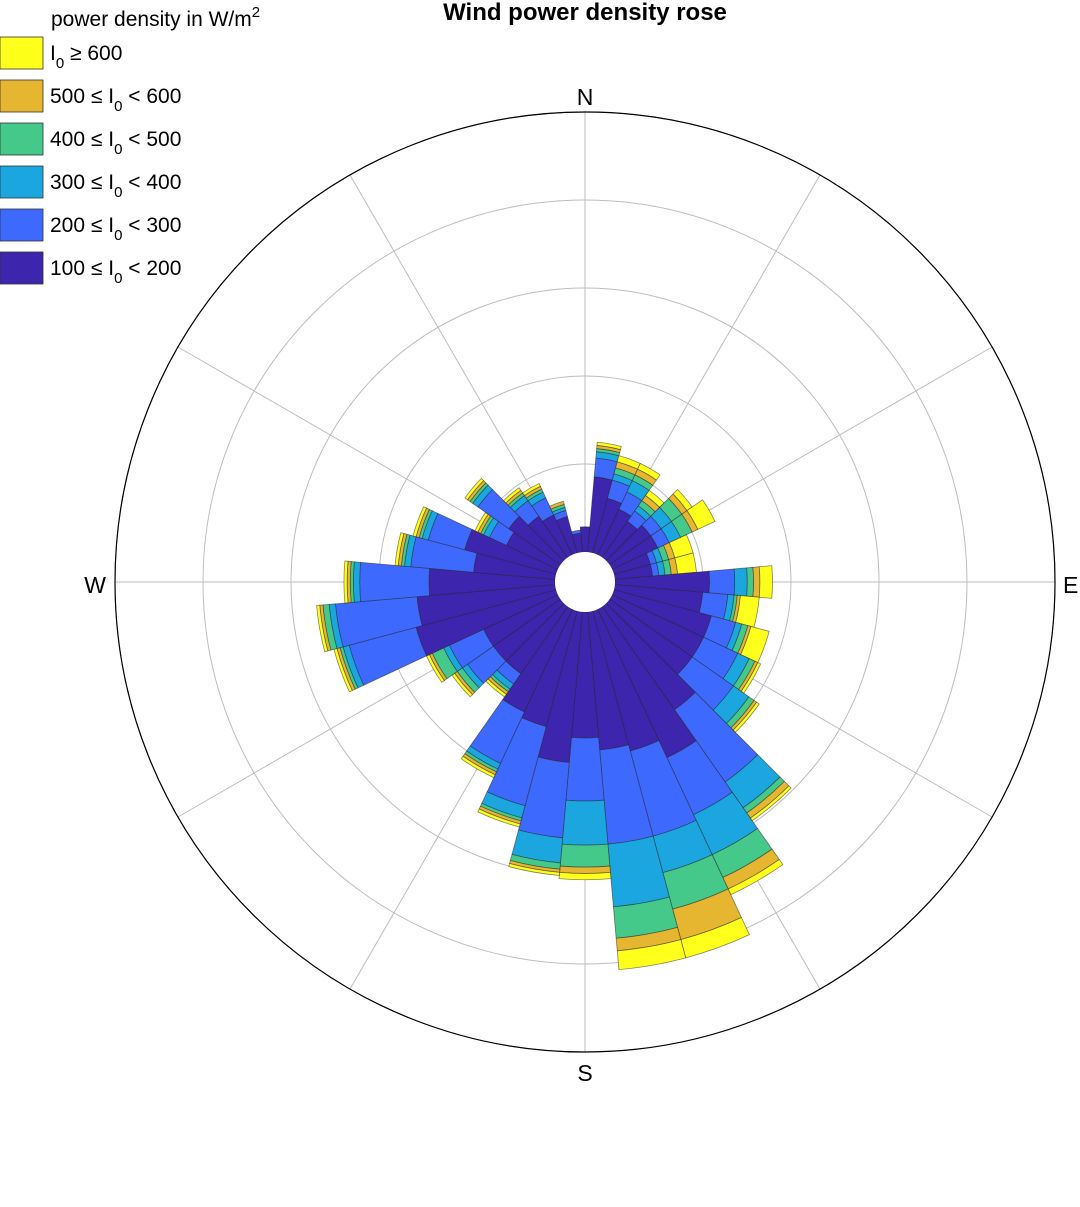 This screenshot has height=1207, width=1080. Describe the element at coordinates (584, 1073) in the screenshot. I see `direction-label-s: S` at that location.